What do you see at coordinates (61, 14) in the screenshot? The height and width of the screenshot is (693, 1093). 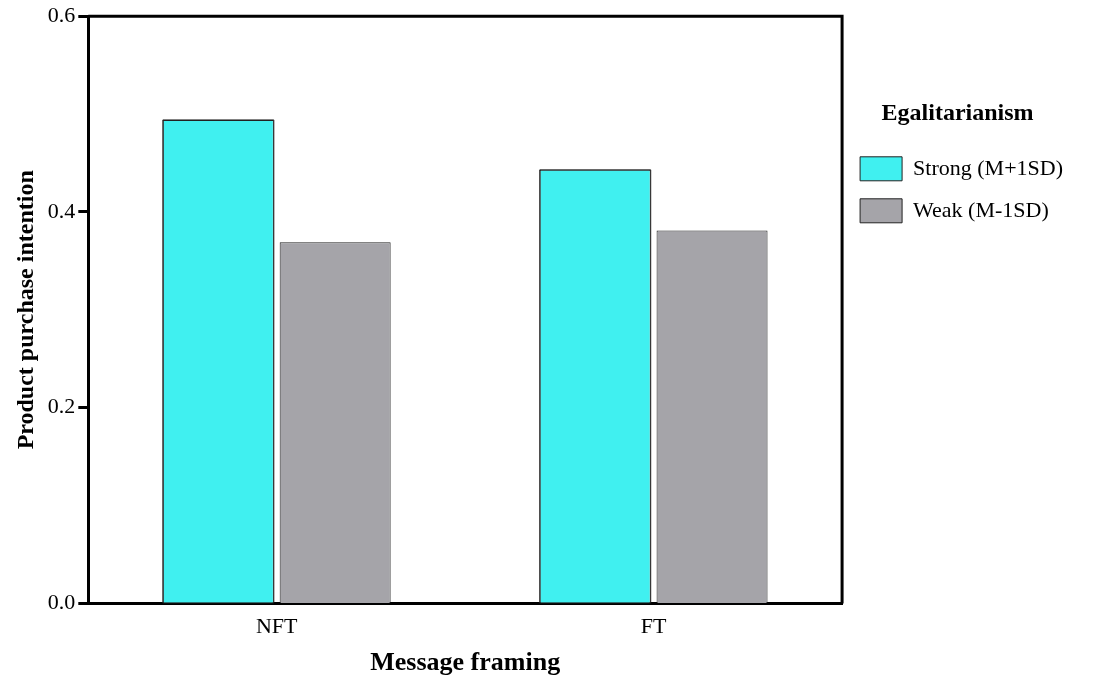 I see `y-tick-label: 0.6` at bounding box center [61, 14].